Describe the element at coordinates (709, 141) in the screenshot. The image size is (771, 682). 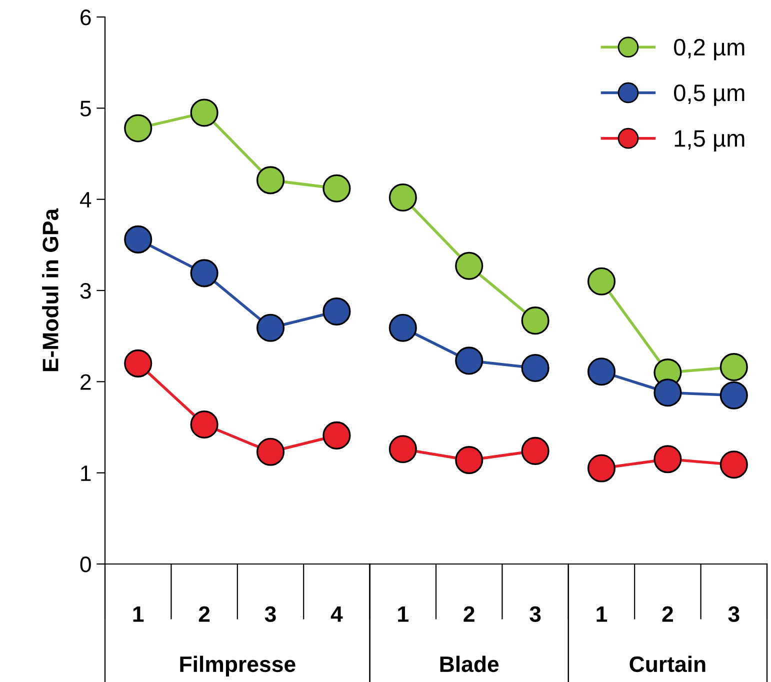
I see `legend-label: 1,5 µm` at that location.